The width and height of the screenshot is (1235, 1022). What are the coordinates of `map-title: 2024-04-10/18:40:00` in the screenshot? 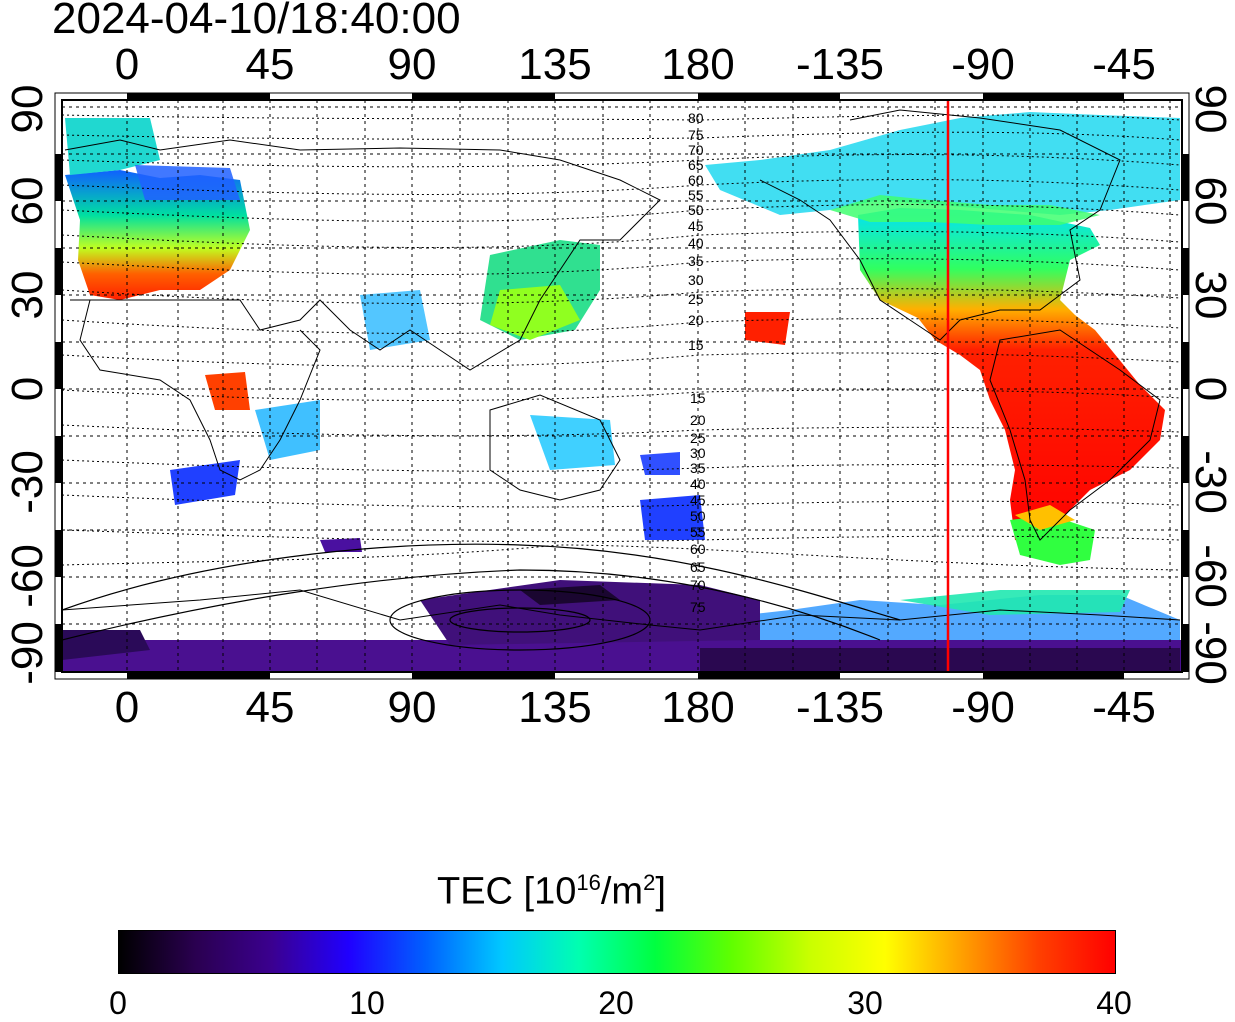 It's located at (256, 21).